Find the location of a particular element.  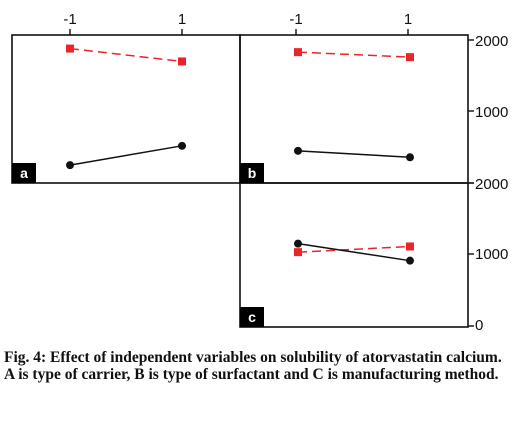

panel-tag-c: c is located at coordinates (252, 317).